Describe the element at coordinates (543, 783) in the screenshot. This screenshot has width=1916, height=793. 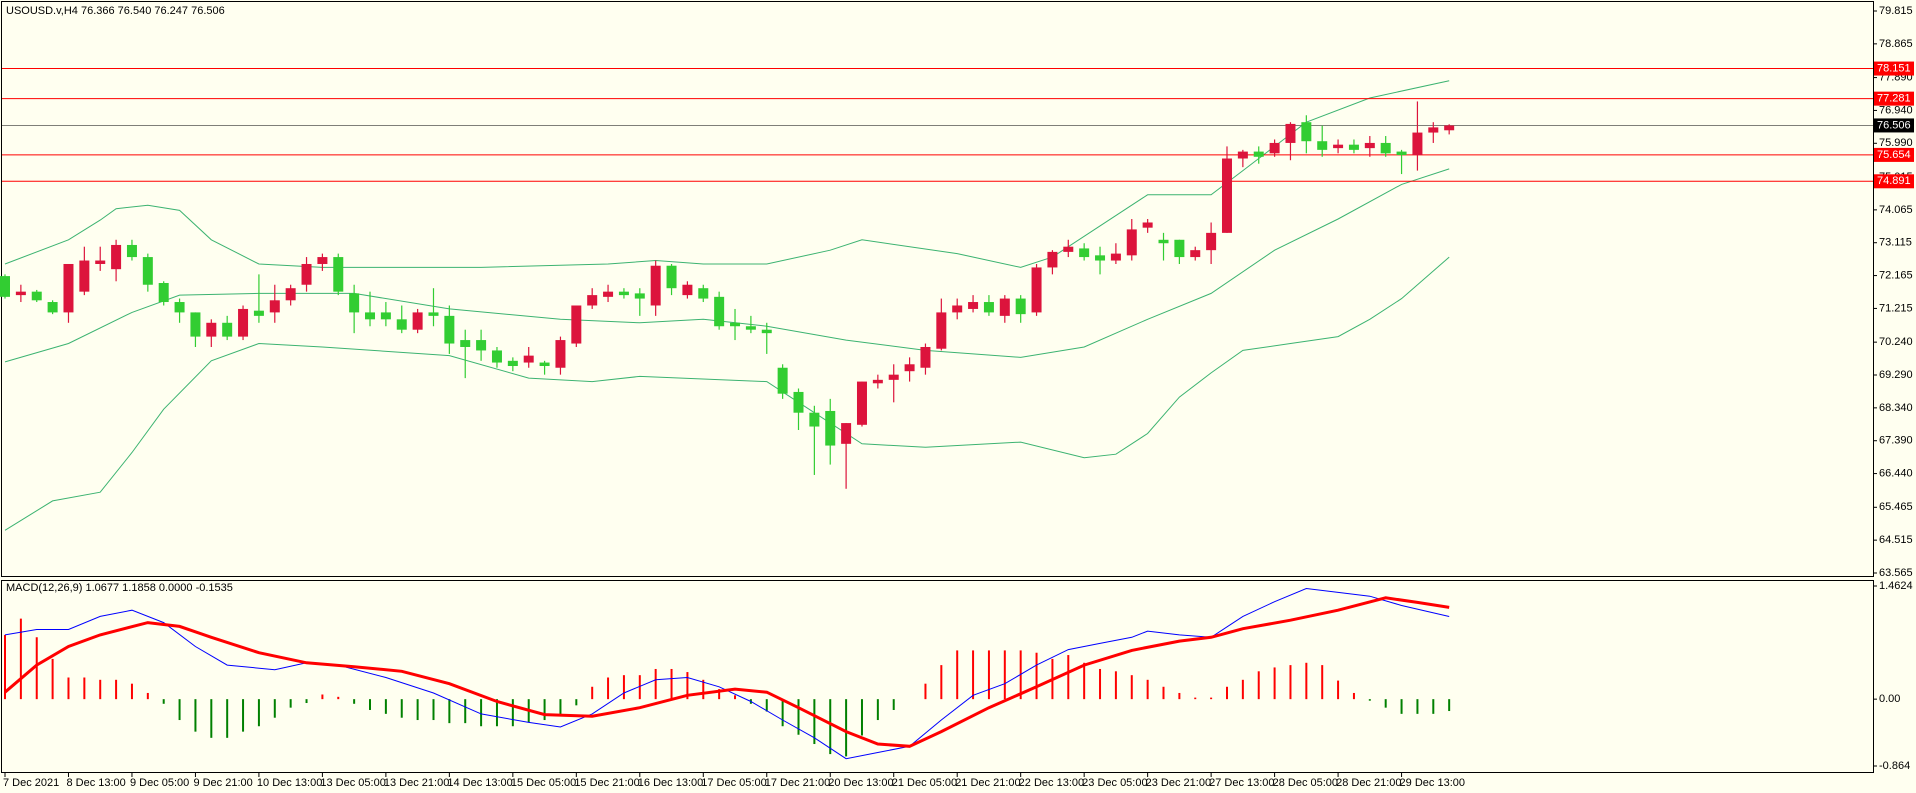
I see `x-tick-label: 15 Dec 05:00` at that location.